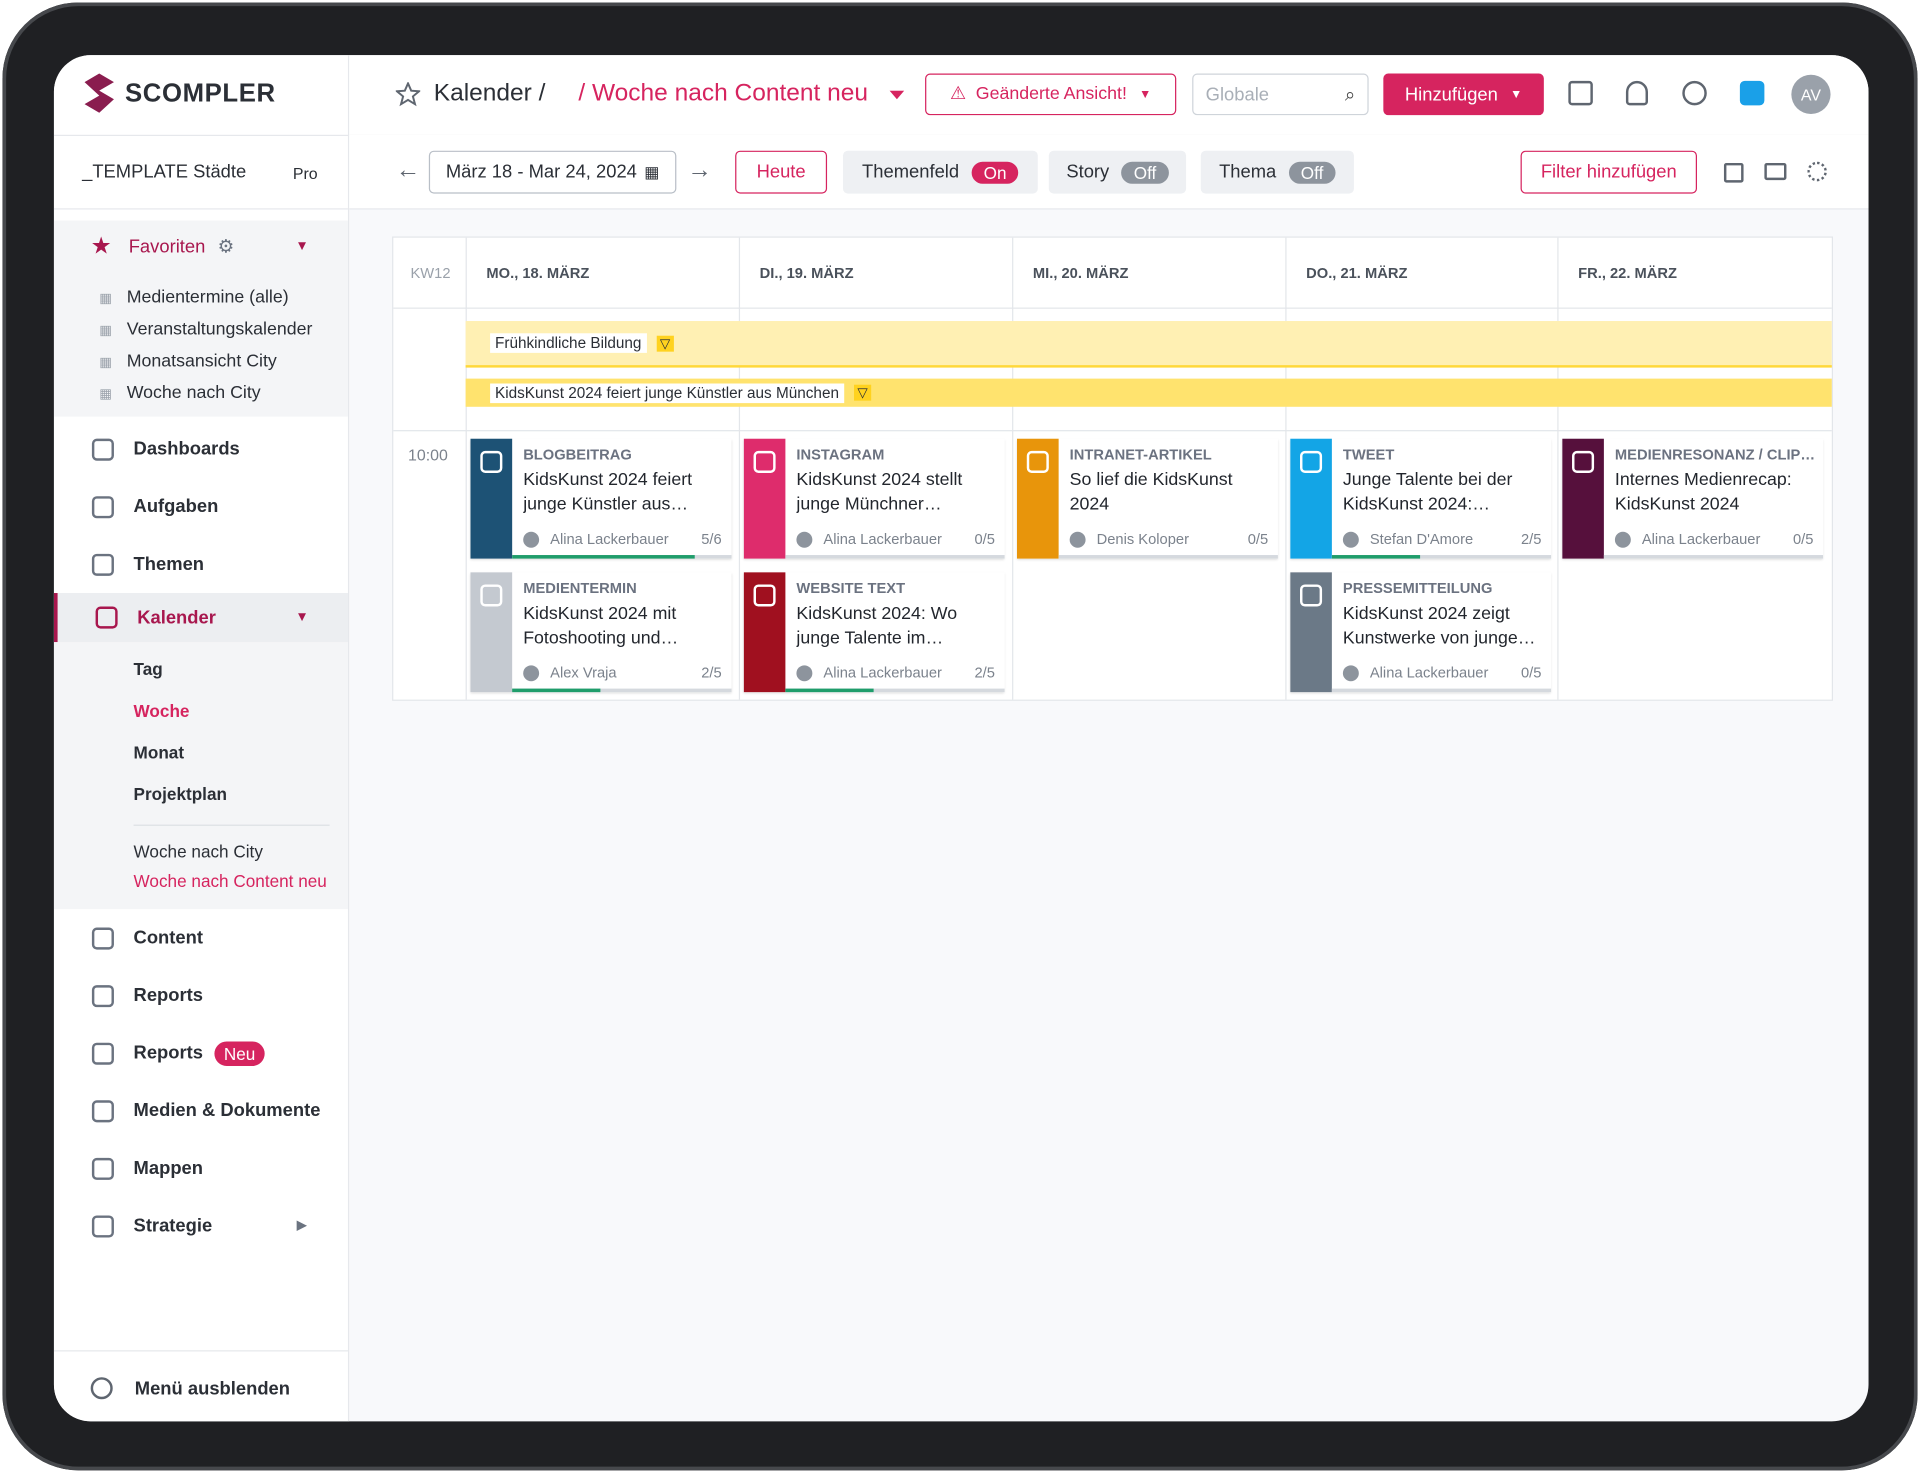 This screenshot has width=1920, height=1473. Describe the element at coordinates (159, 752) in the screenshot. I see `calendar-view: Monat` at that location.